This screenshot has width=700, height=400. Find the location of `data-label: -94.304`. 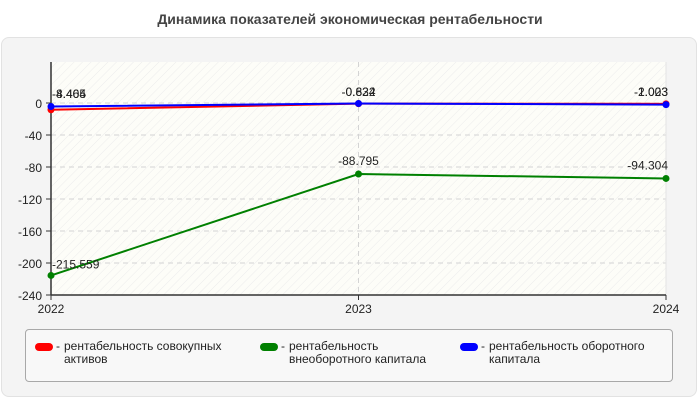

data-label: -94.304 is located at coordinates (647, 165).